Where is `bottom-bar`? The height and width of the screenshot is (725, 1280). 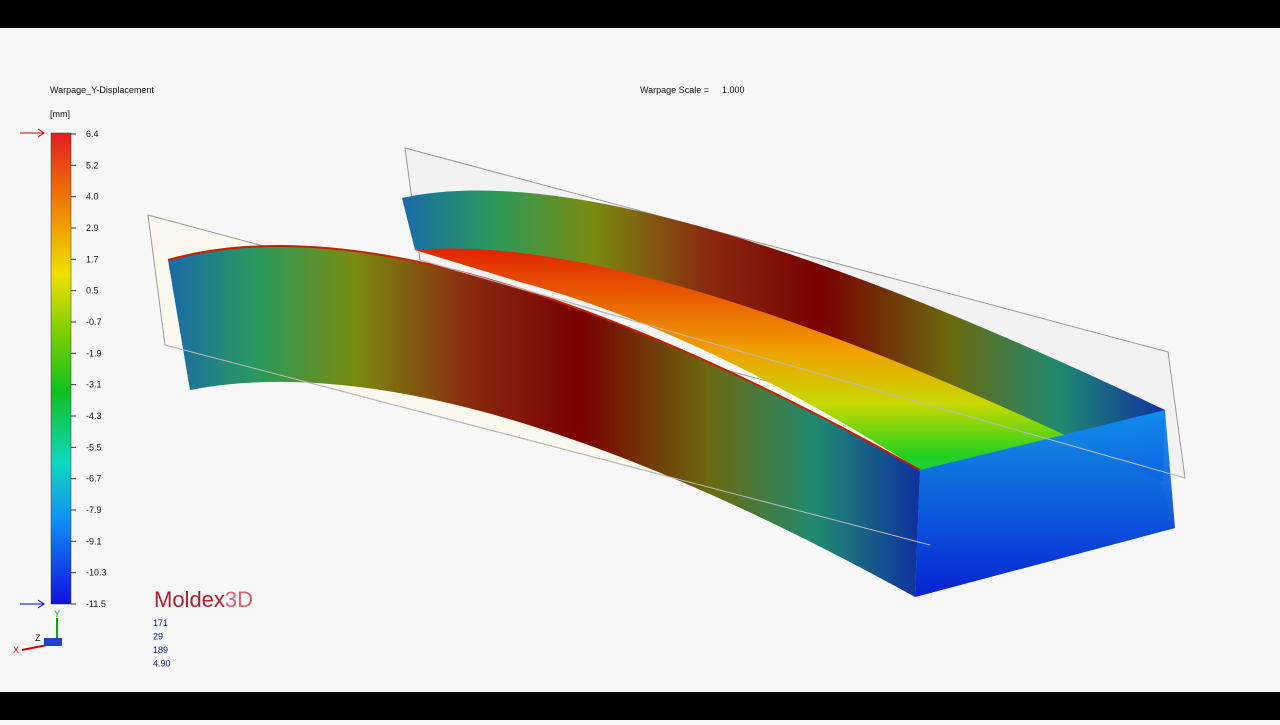 bottom-bar is located at coordinates (640, 706).